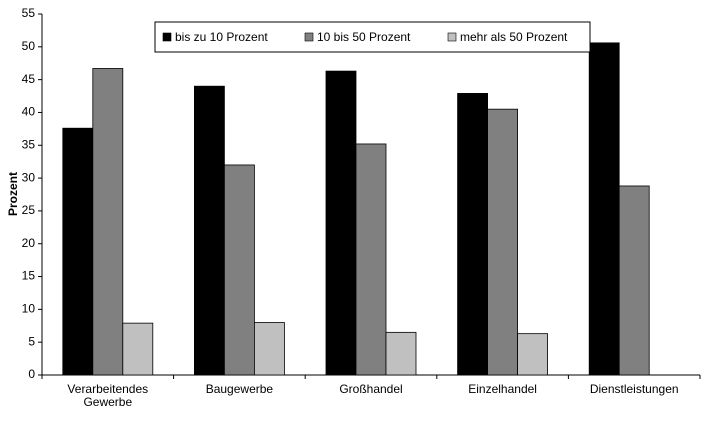  What do you see at coordinates (29, 112) in the screenshot?
I see `y-tick-label: 40` at bounding box center [29, 112].